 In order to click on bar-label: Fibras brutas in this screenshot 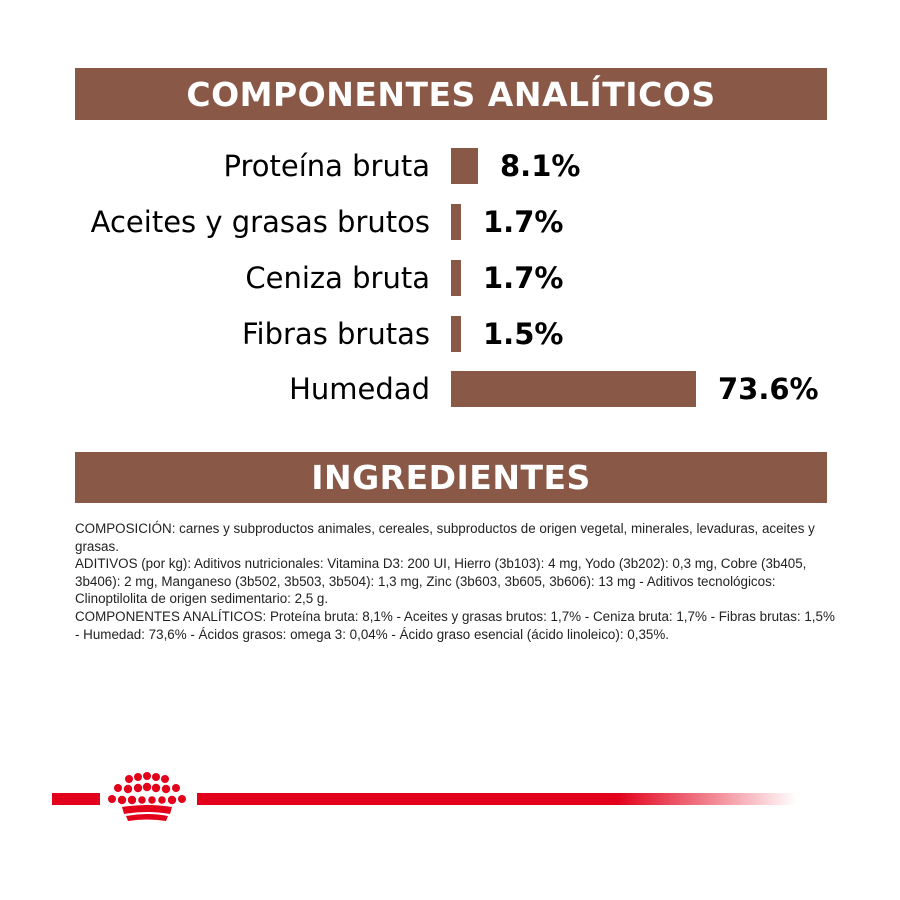, I will do `click(335, 334)`.